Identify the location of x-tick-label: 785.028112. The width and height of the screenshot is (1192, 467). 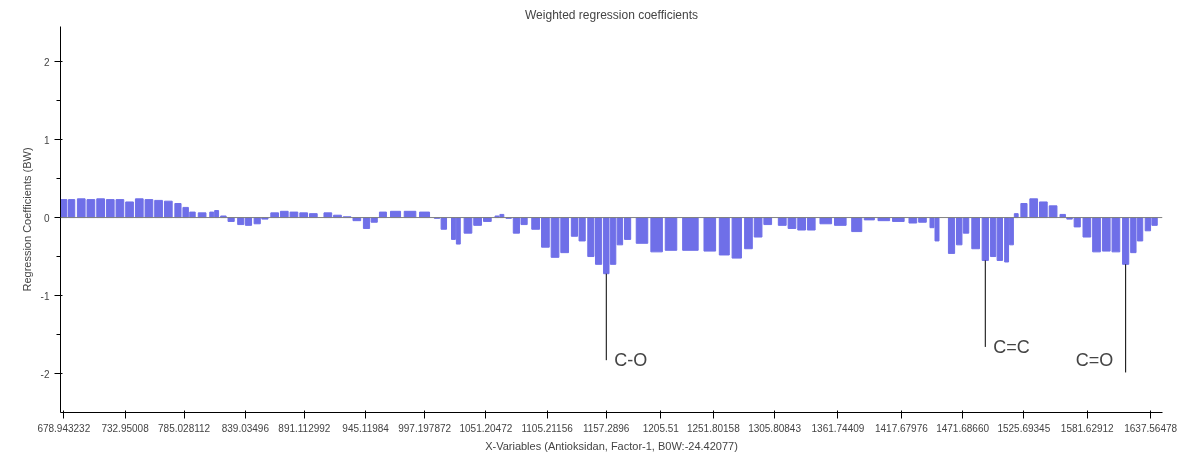
(184, 428).